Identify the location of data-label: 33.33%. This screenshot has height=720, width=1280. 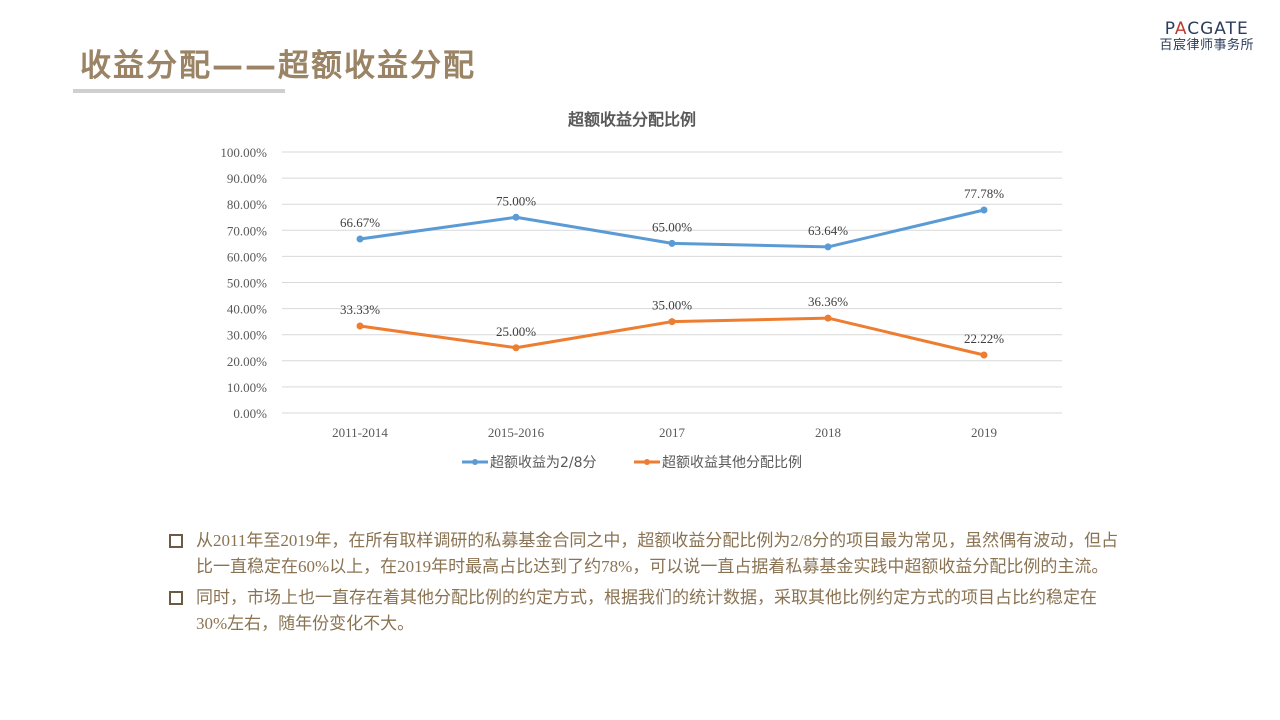
(360, 309).